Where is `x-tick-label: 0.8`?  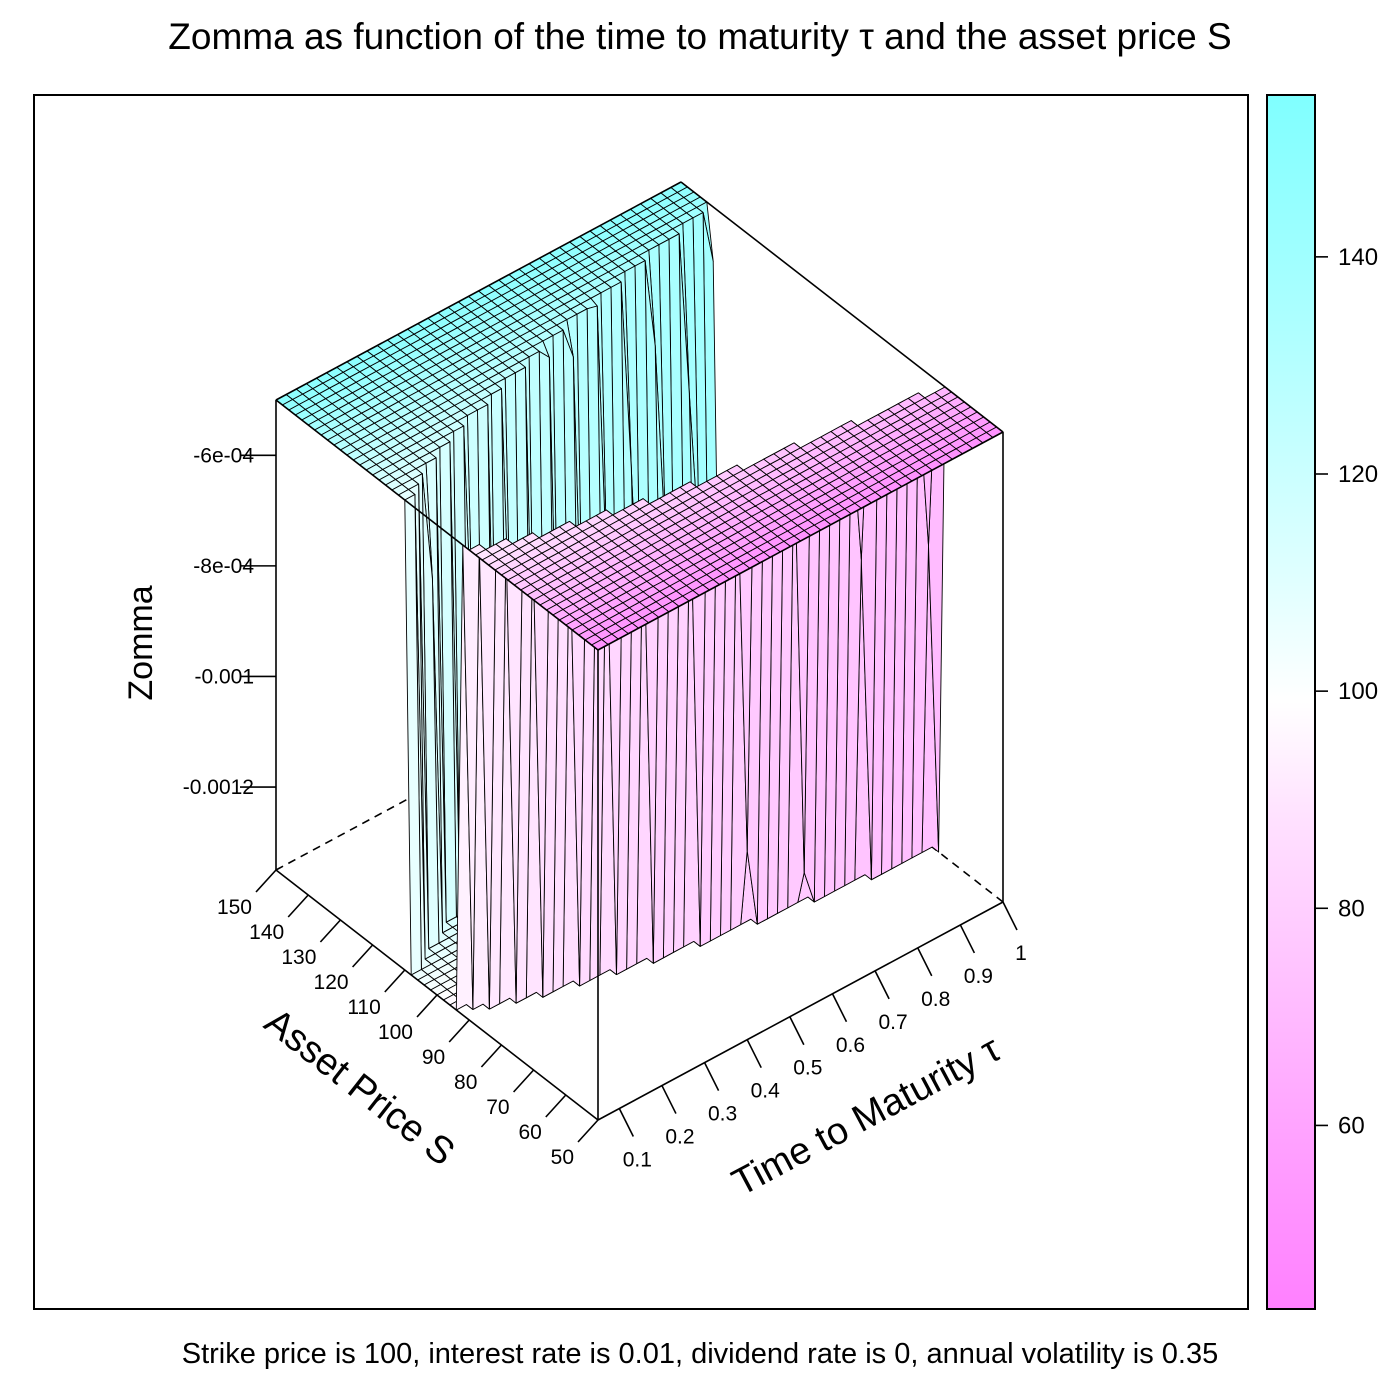 x-tick-label: 0.8 is located at coordinates (935, 999).